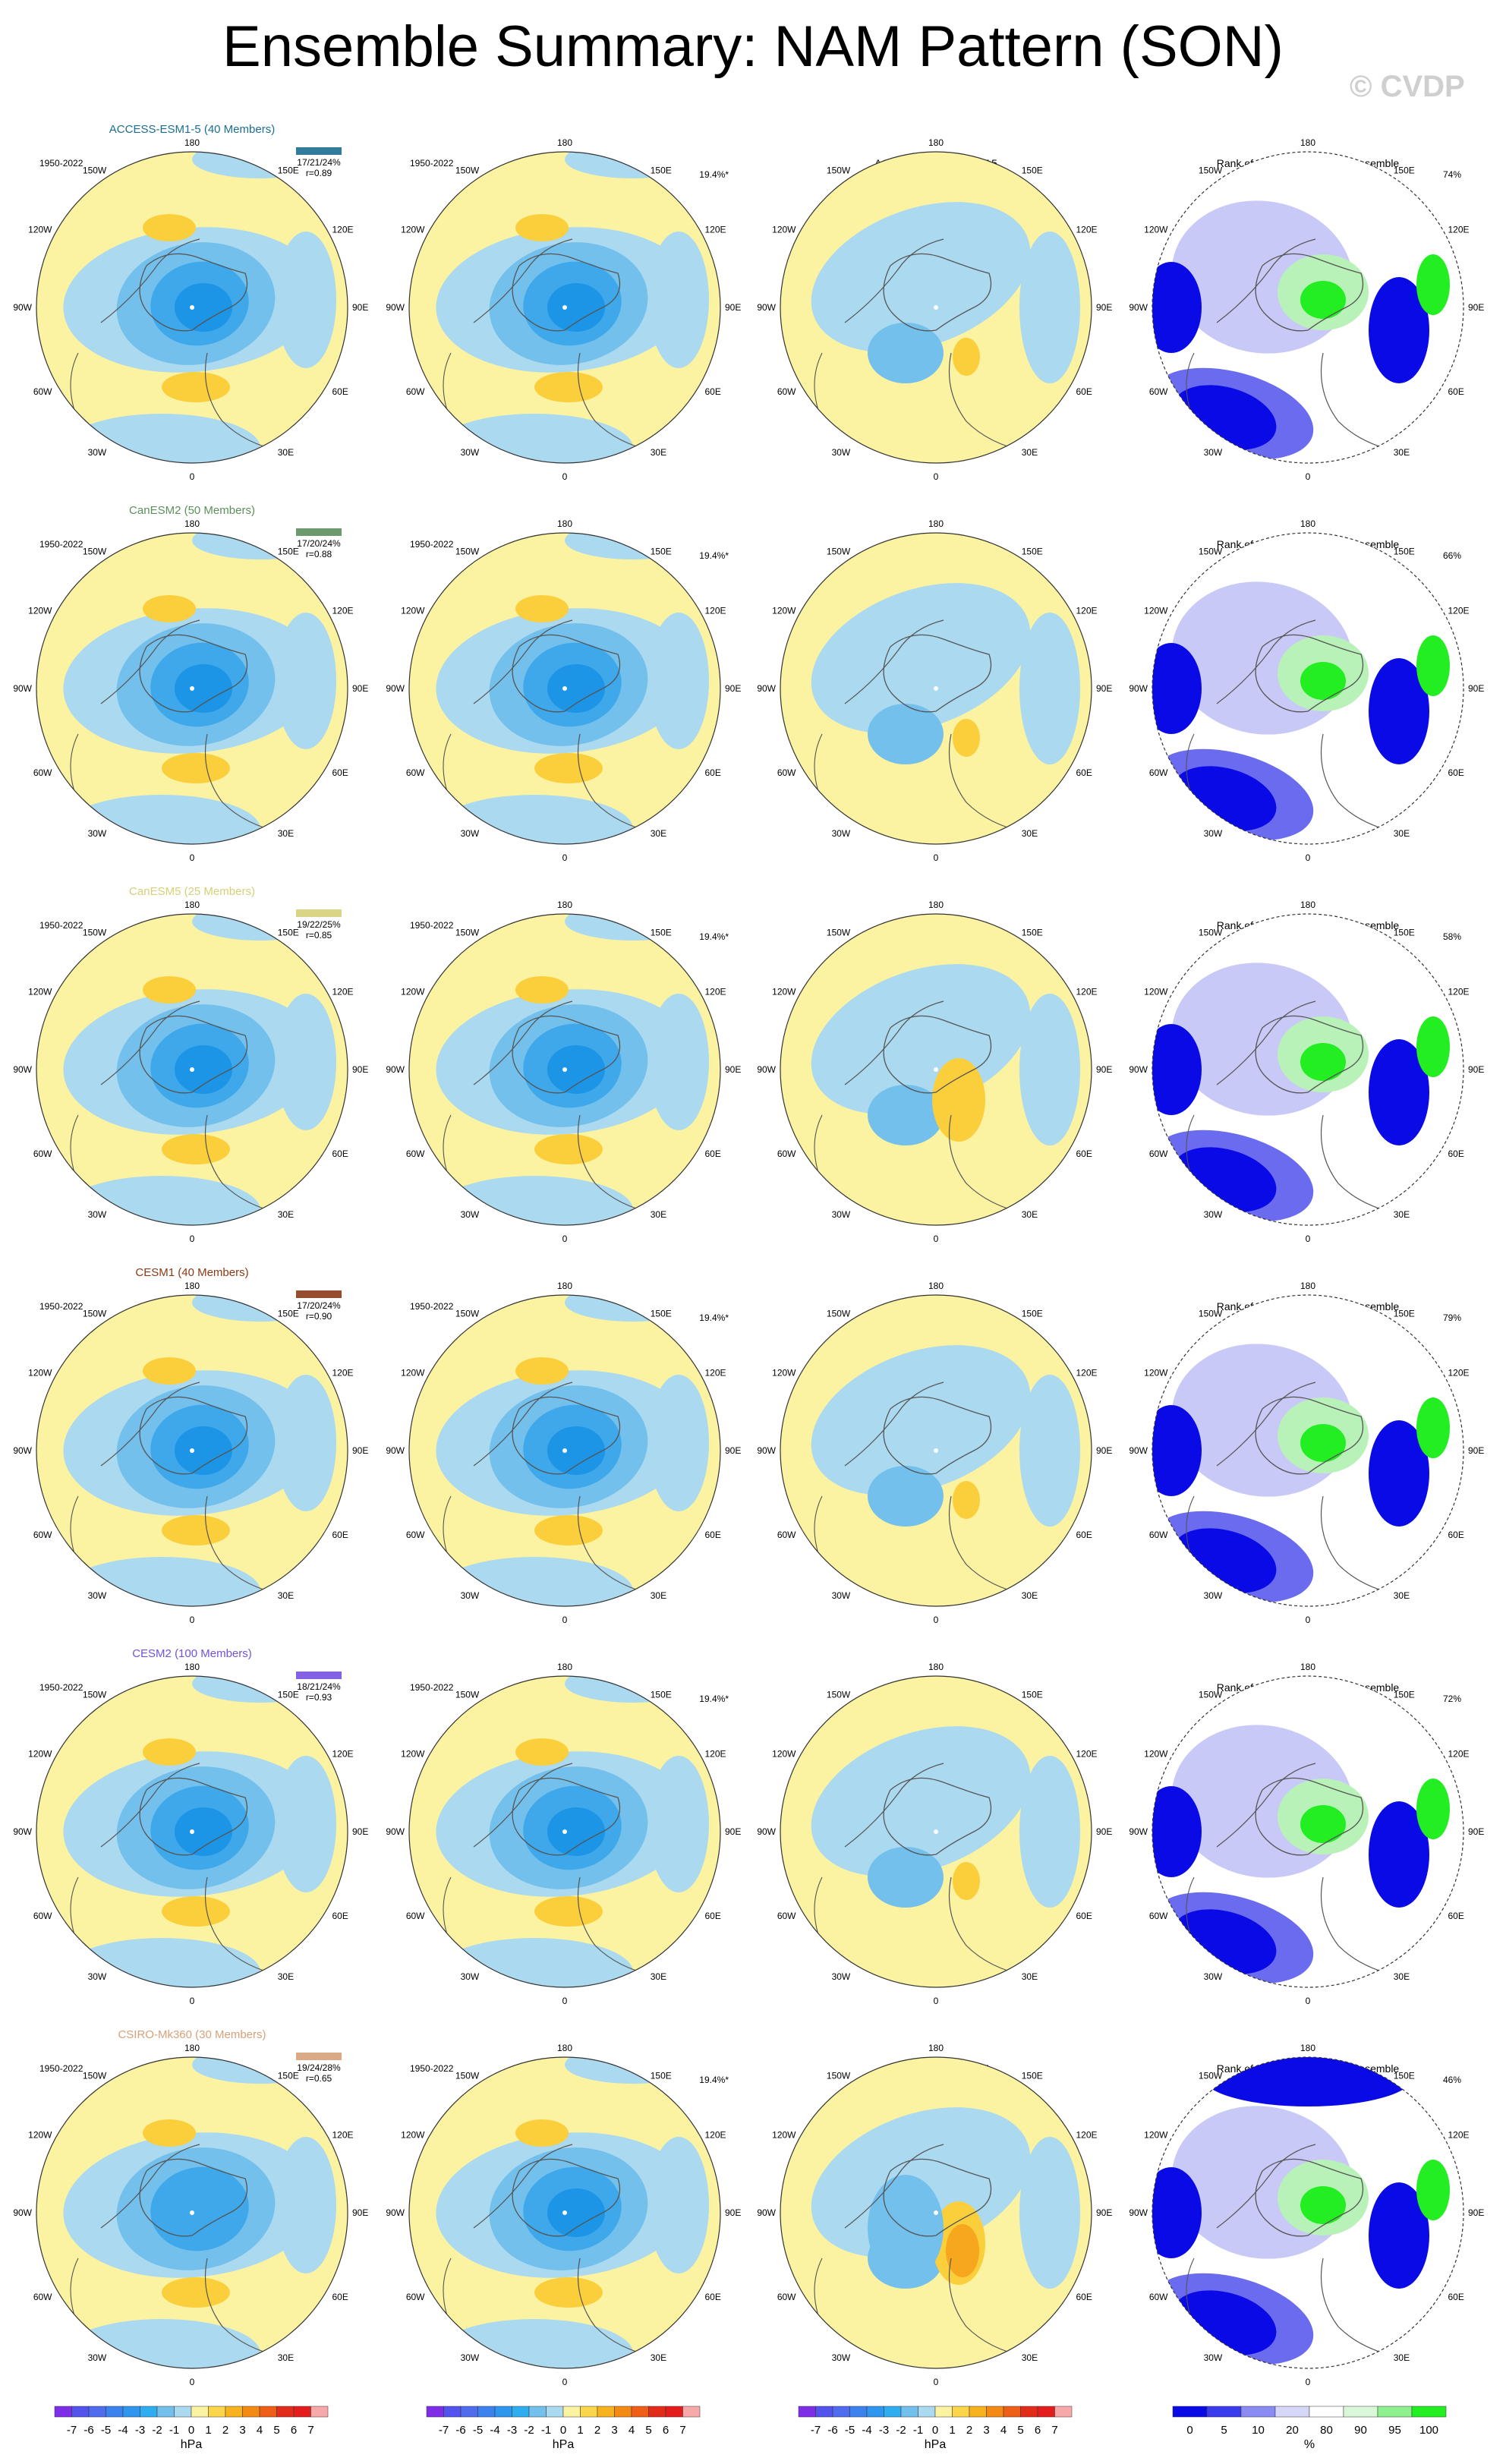  I want to click on lon-label-30w: 30W, so click(841, 1596).